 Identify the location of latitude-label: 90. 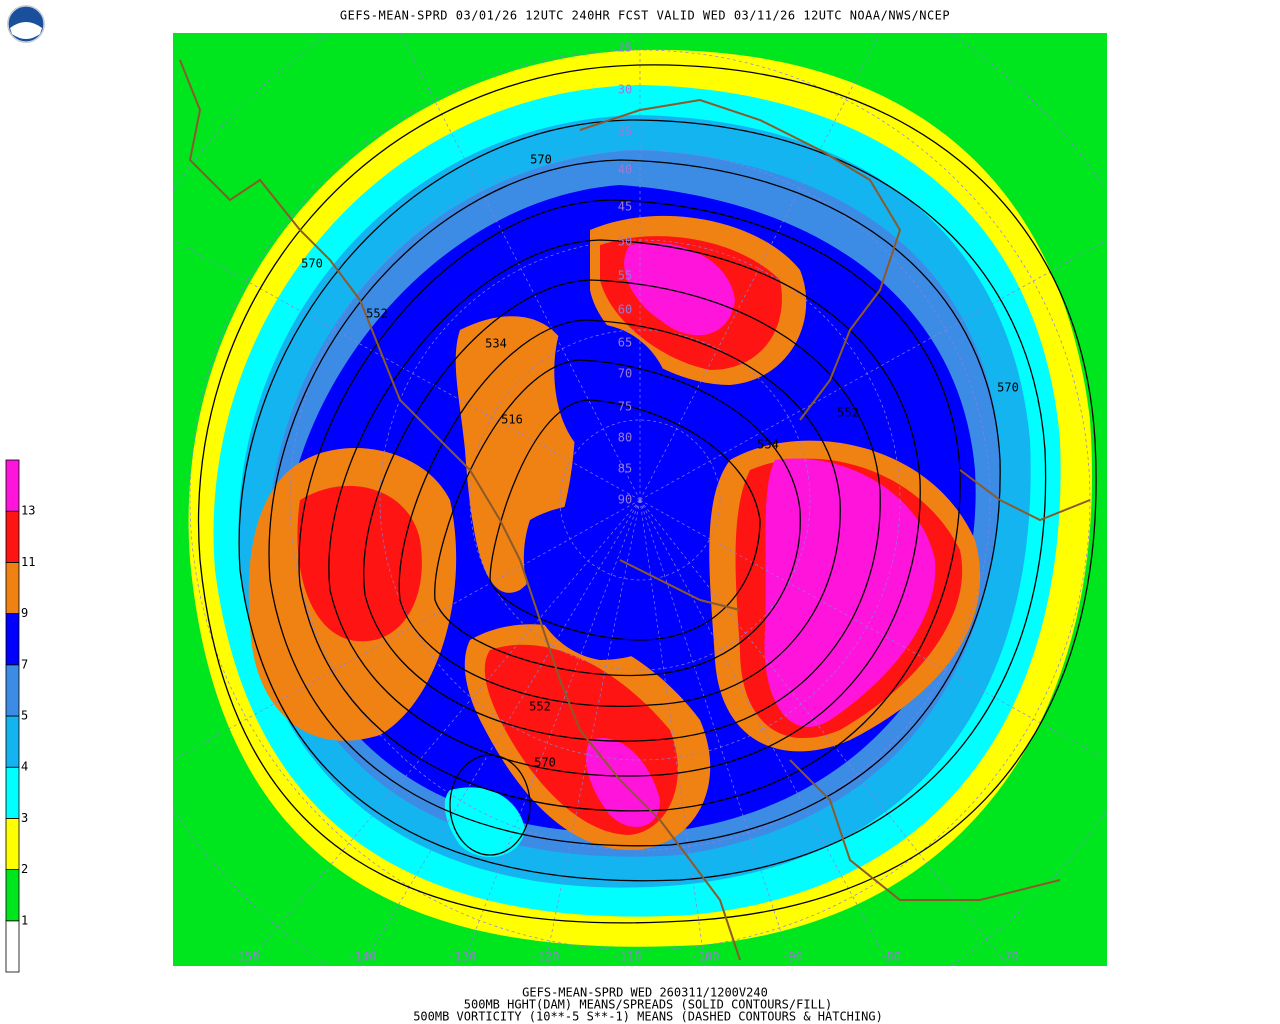
(625, 500).